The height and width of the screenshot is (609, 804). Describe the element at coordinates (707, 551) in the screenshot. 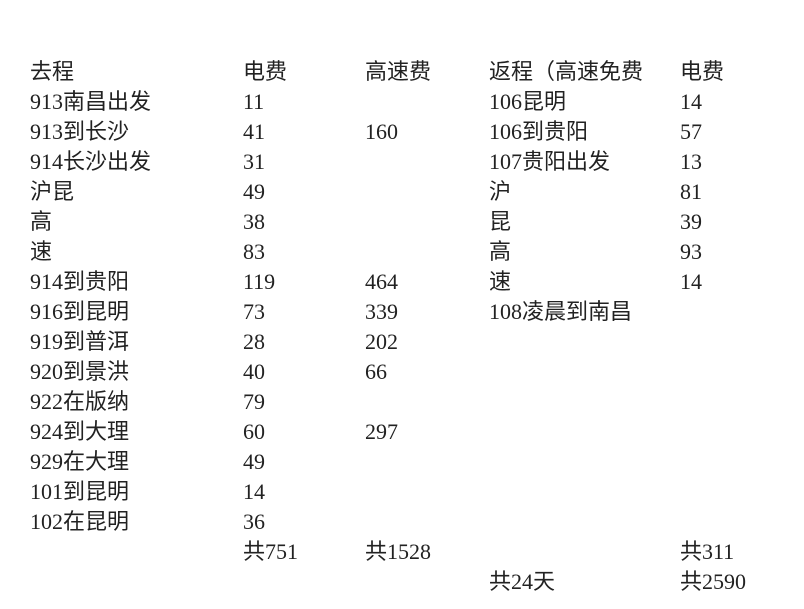

I see `totals-row-cell-4: 共311` at that location.